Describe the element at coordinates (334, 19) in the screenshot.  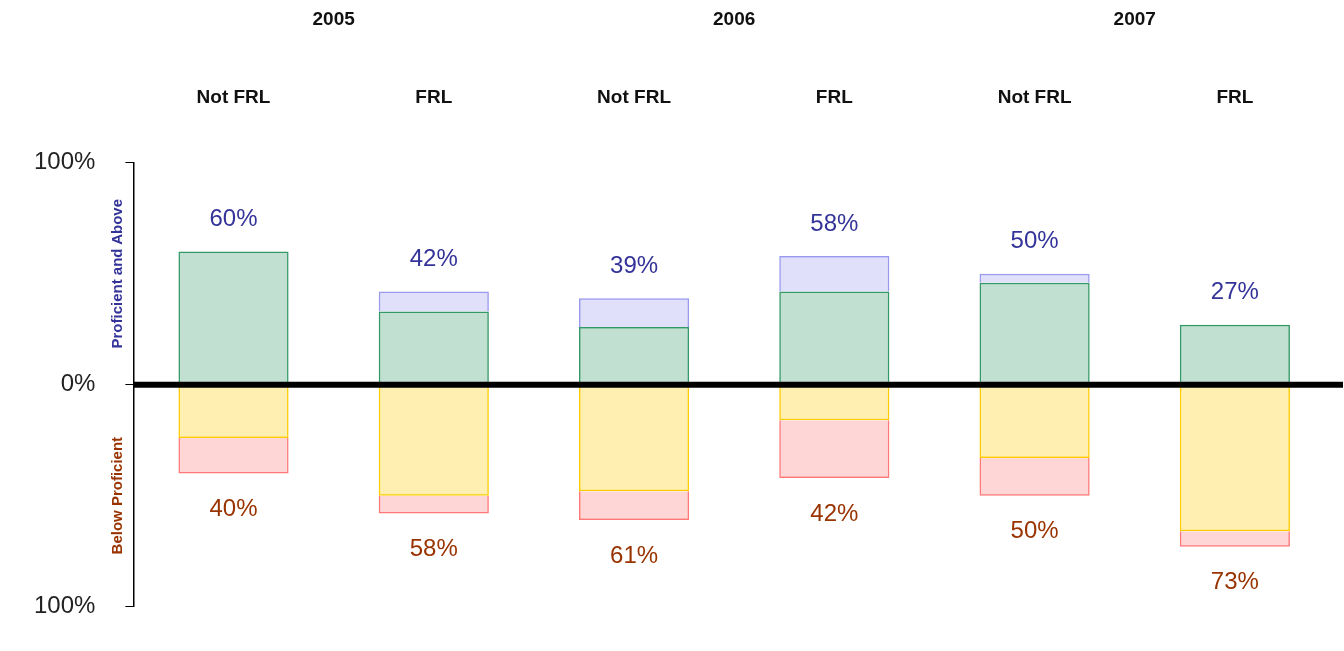
I see `text: 2005` at that location.